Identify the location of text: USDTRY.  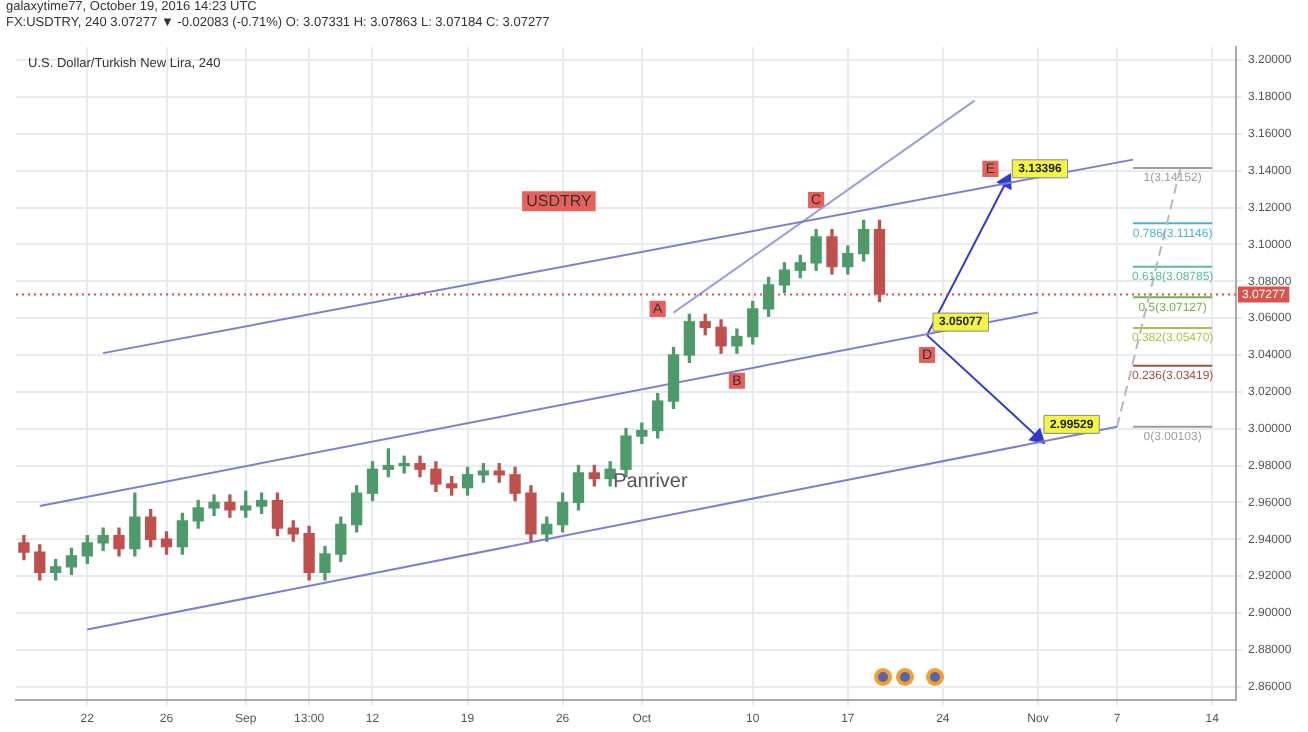
(559, 200).